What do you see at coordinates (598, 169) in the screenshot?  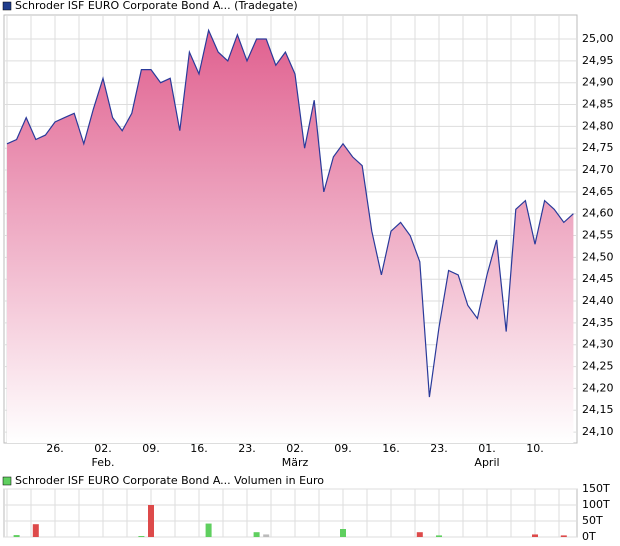 I see `y-tick-label: 24,70` at bounding box center [598, 169].